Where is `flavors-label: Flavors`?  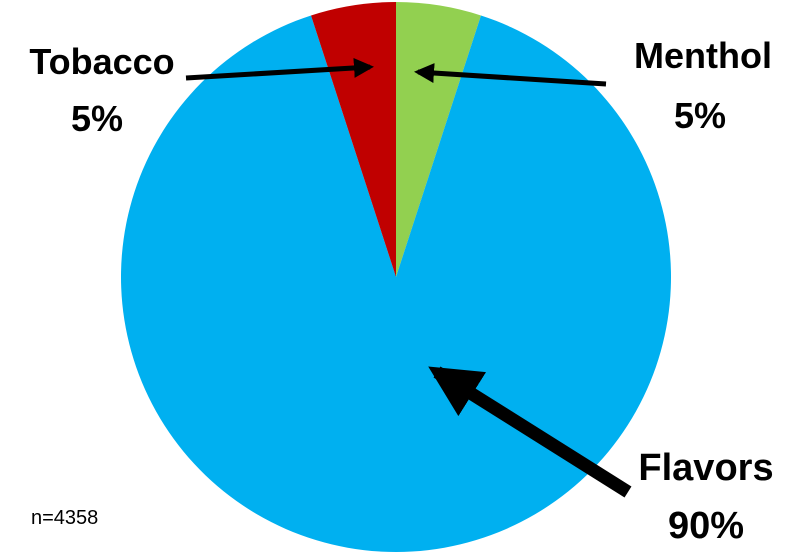 flavors-label: Flavors is located at coordinates (705, 468).